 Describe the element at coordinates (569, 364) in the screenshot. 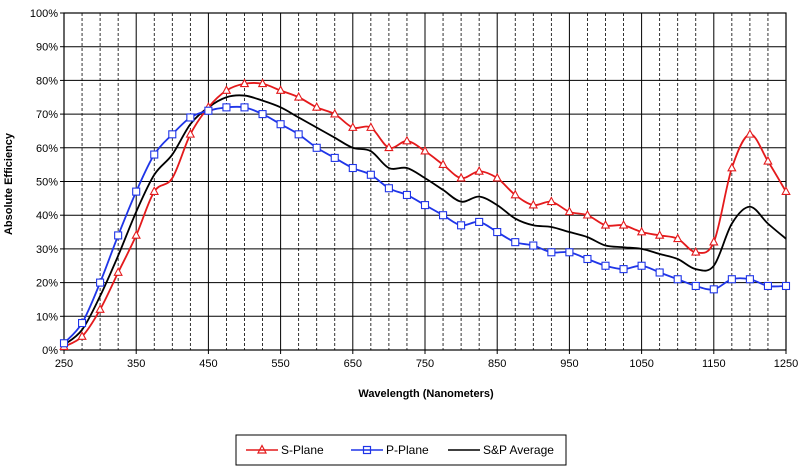

I see `x-tick-label: 950` at that location.